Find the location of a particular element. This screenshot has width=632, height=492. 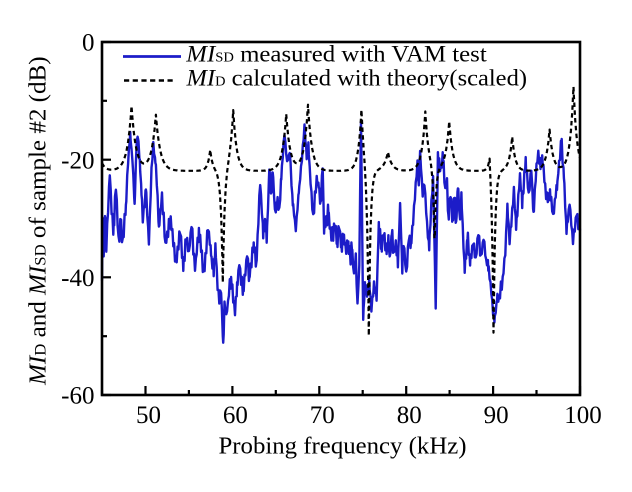

svg-text: -40 is located at coordinates (77, 278).